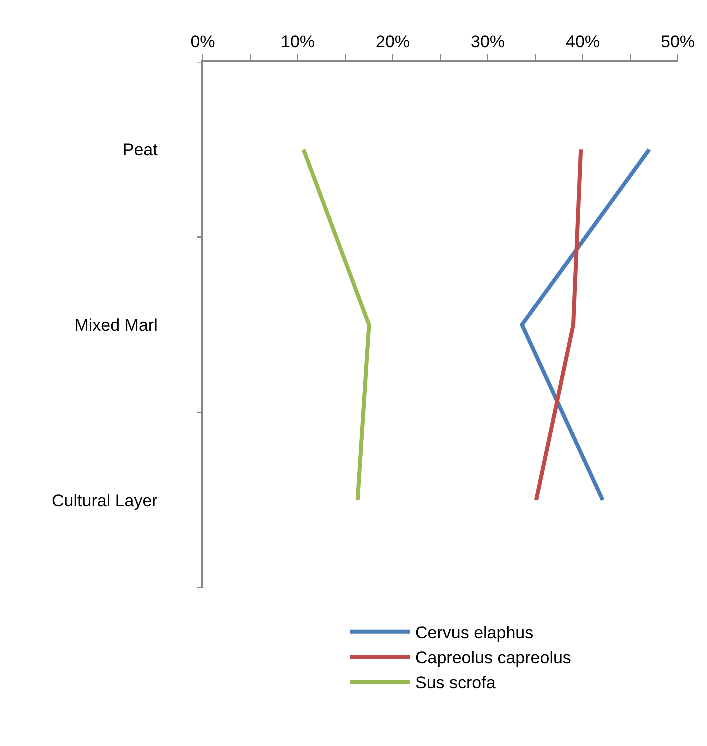  What do you see at coordinates (456, 683) in the screenshot?
I see `legend-label: Sus scrofa` at bounding box center [456, 683].